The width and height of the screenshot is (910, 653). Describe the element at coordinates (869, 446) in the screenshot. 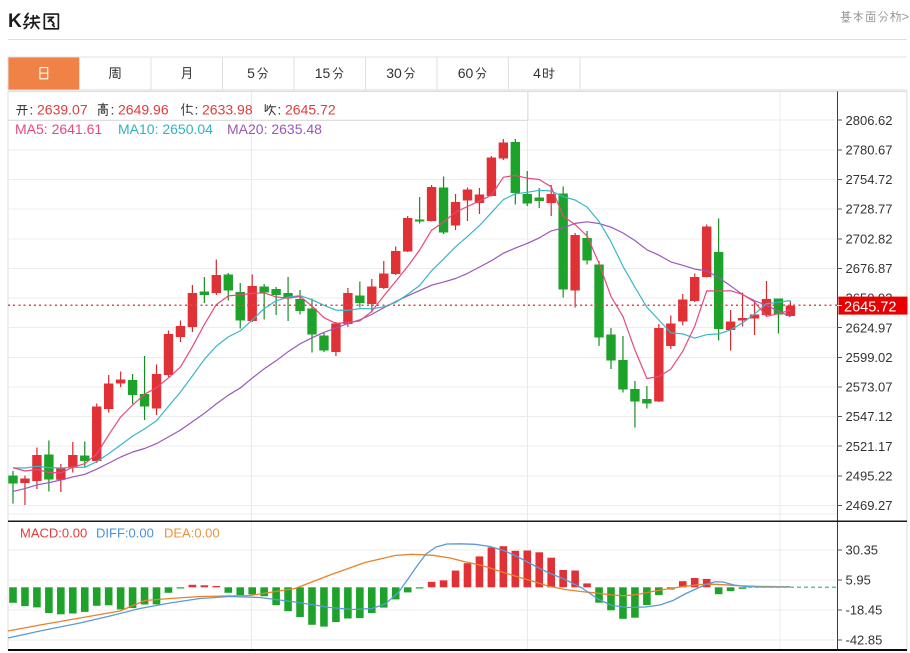

I see `svg-text: 2521.17` at that location.